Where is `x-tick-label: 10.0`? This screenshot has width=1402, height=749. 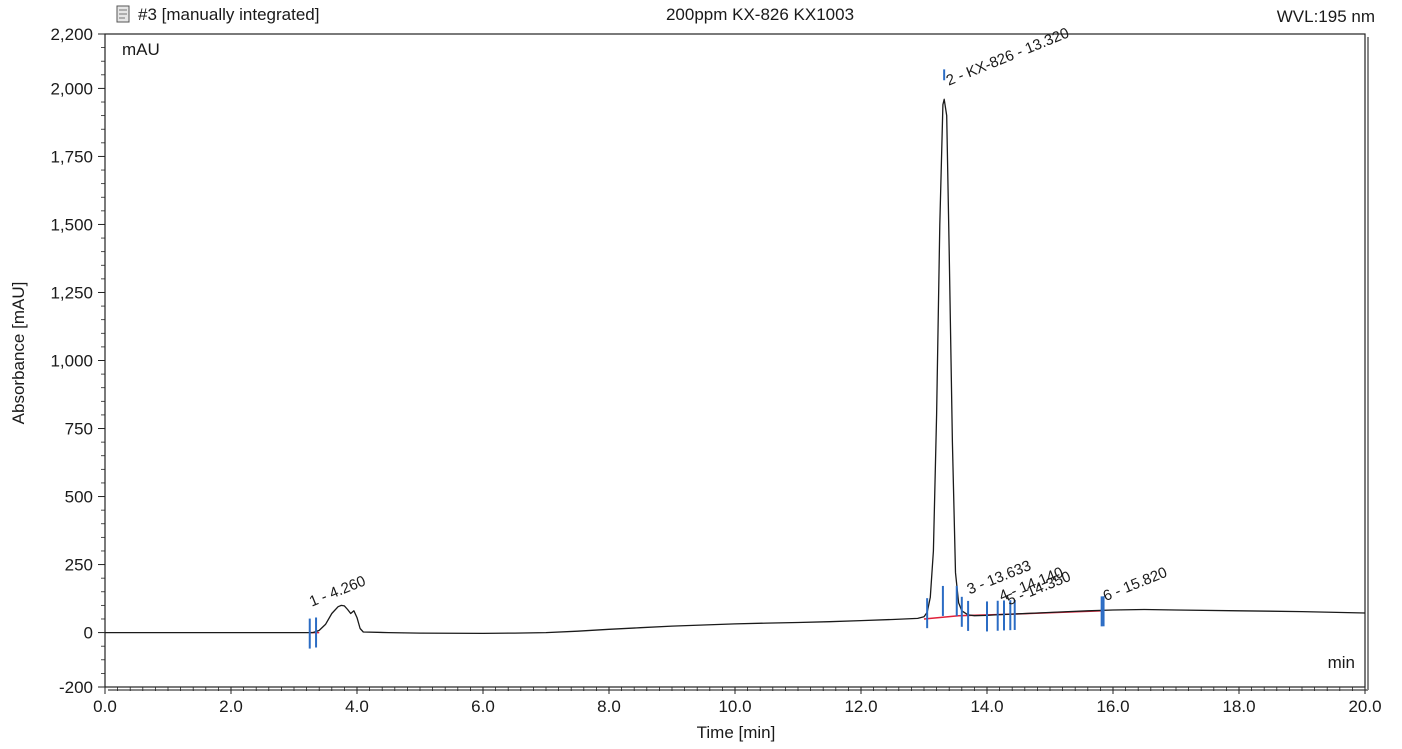
x-tick-label: 10.0 is located at coordinates (734, 706).